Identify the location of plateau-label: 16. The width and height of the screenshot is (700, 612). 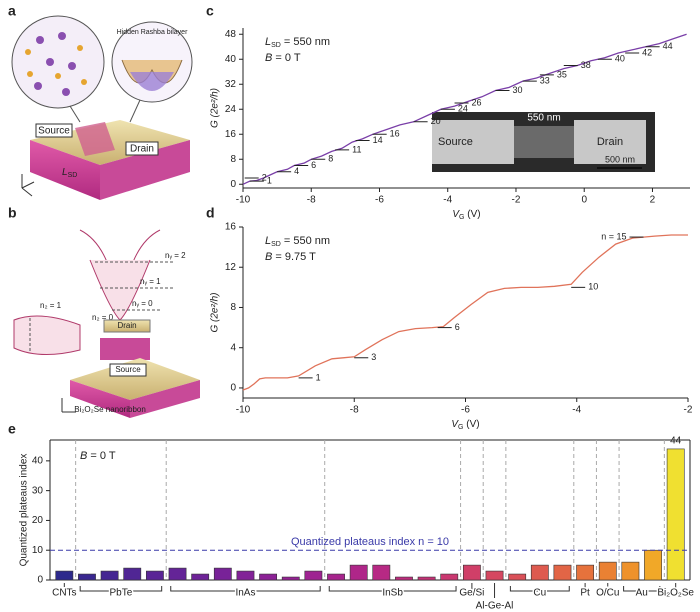
(395, 134).